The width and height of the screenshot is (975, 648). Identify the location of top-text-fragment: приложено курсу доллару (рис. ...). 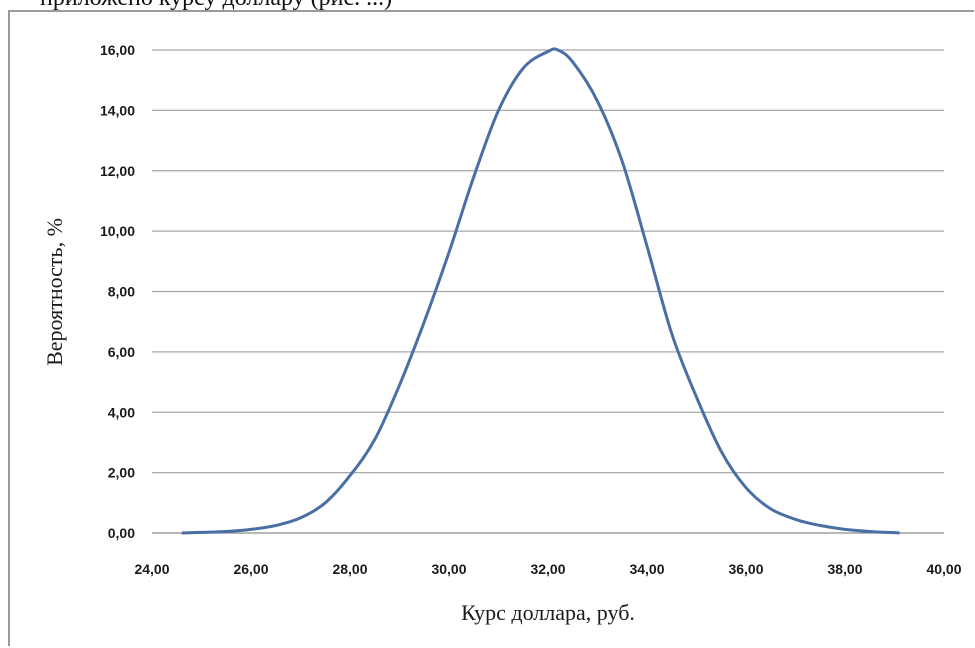
(487, 6).